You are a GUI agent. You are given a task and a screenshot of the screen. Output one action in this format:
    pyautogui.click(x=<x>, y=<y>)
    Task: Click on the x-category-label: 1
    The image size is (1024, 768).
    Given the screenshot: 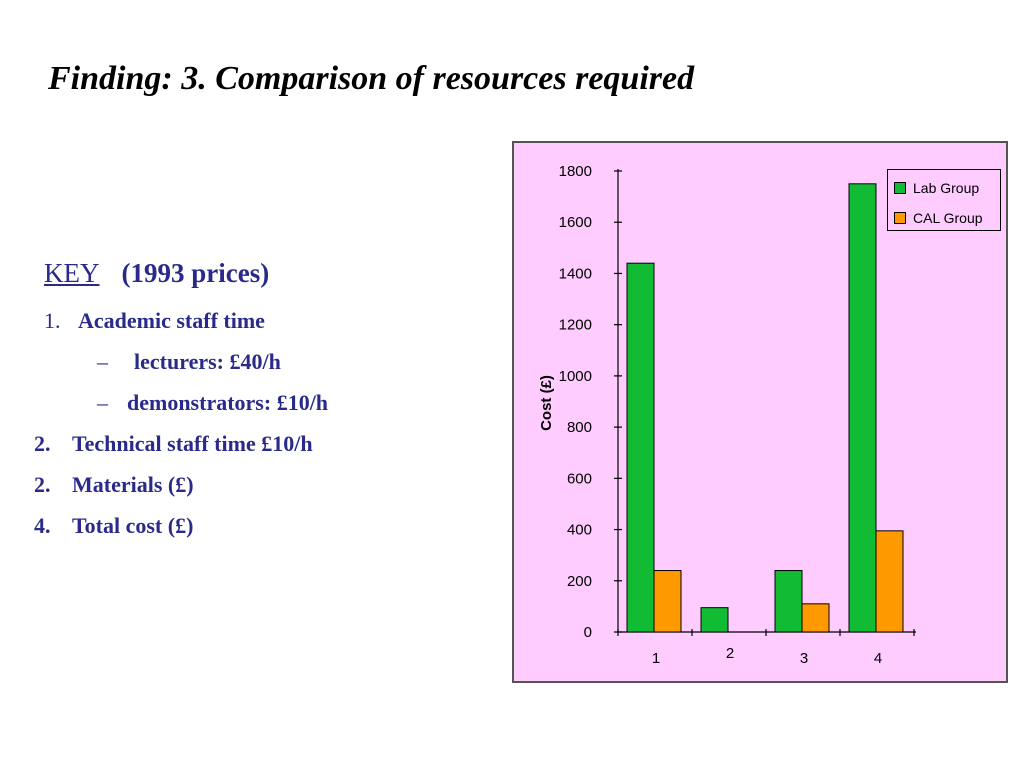 What is the action you would take?
    pyautogui.click(x=656, y=658)
    